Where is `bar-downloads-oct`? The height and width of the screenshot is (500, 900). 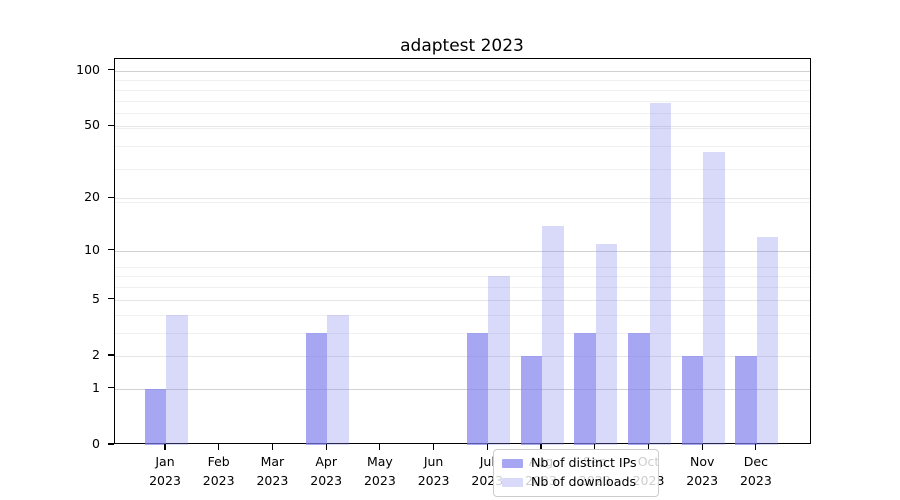
bar-downloads-oct is located at coordinates (660, 274).